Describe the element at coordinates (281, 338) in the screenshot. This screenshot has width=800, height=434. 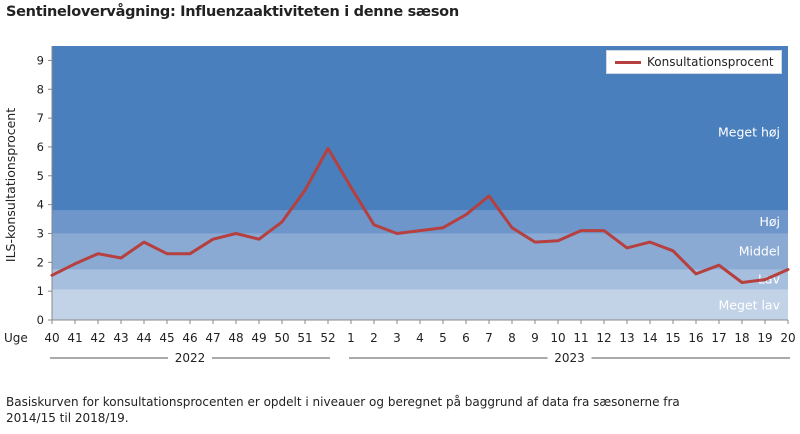
I see `x-tick-label: 50` at that location.